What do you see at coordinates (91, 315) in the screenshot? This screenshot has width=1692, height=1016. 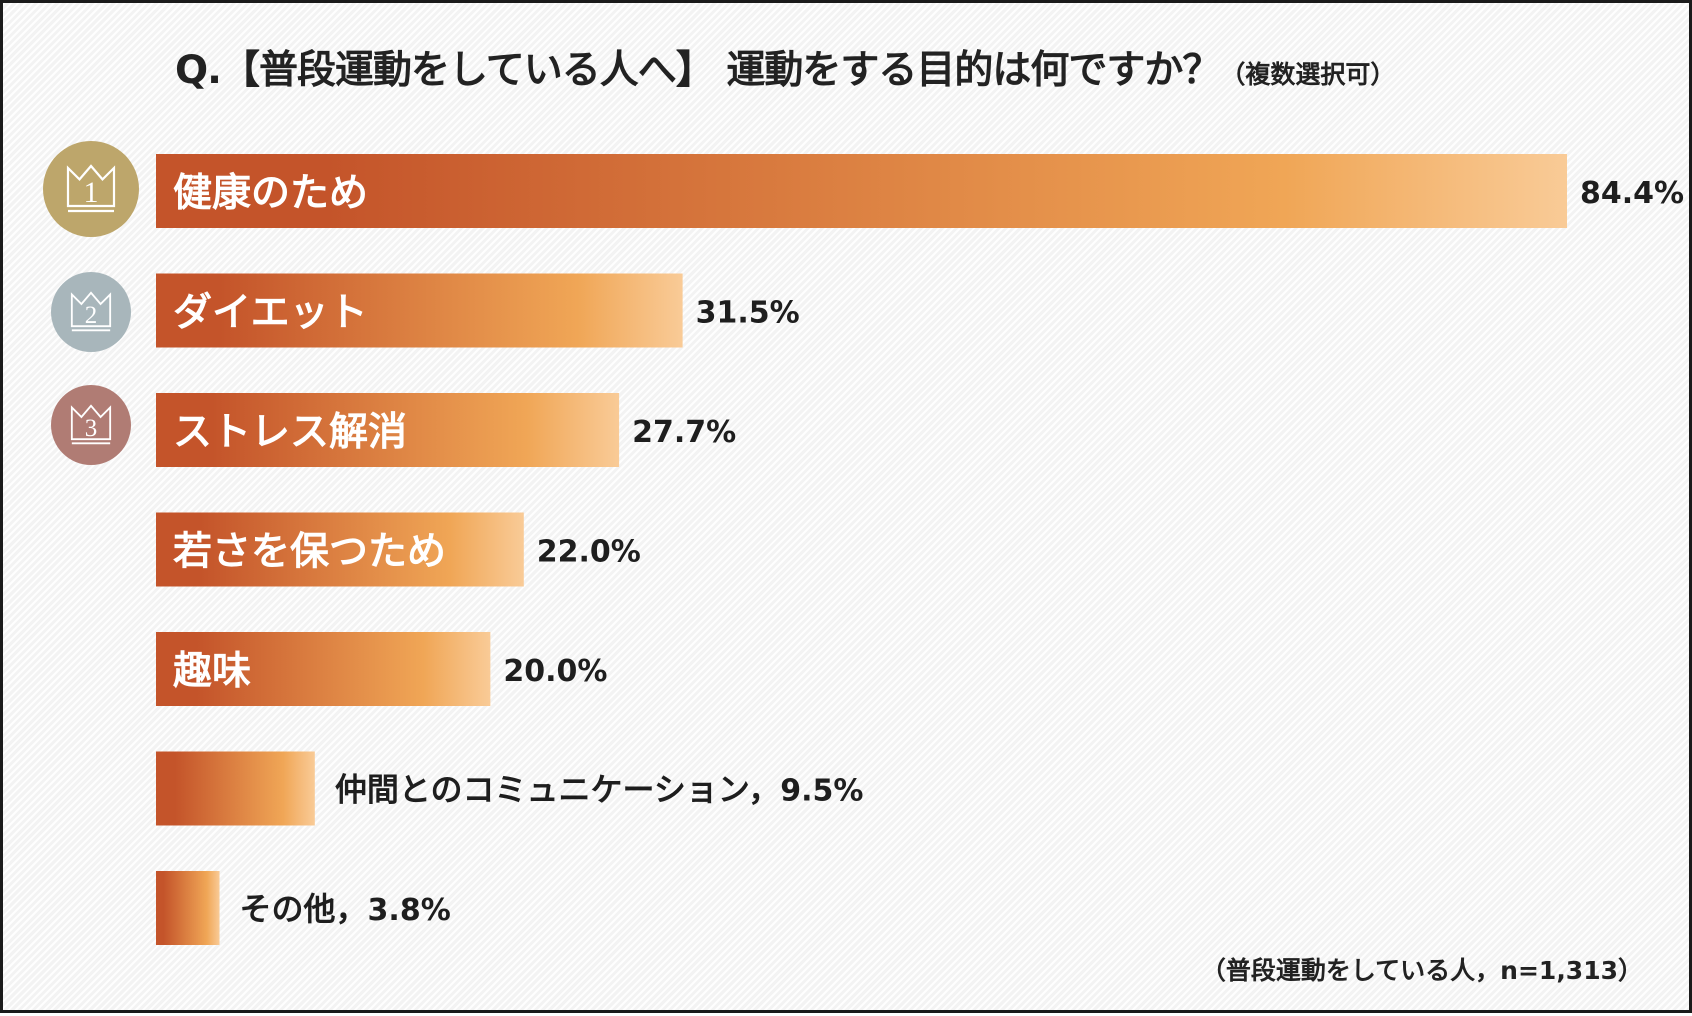 I see `rank-number: 2` at bounding box center [91, 315].